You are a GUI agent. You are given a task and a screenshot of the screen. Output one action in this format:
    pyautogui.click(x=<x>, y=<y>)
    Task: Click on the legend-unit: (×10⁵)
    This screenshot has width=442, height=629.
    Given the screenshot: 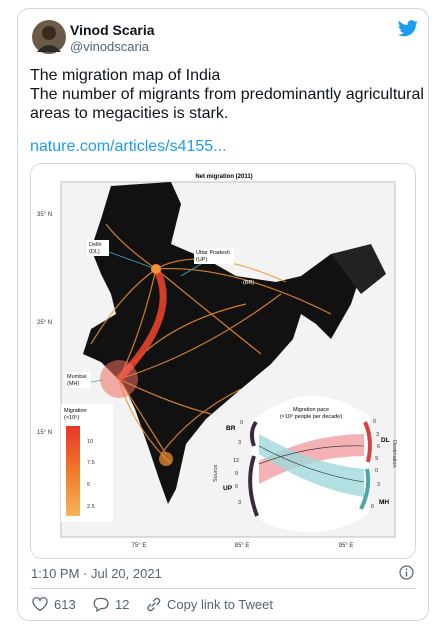 What is the action you would take?
    pyautogui.click(x=71, y=417)
    